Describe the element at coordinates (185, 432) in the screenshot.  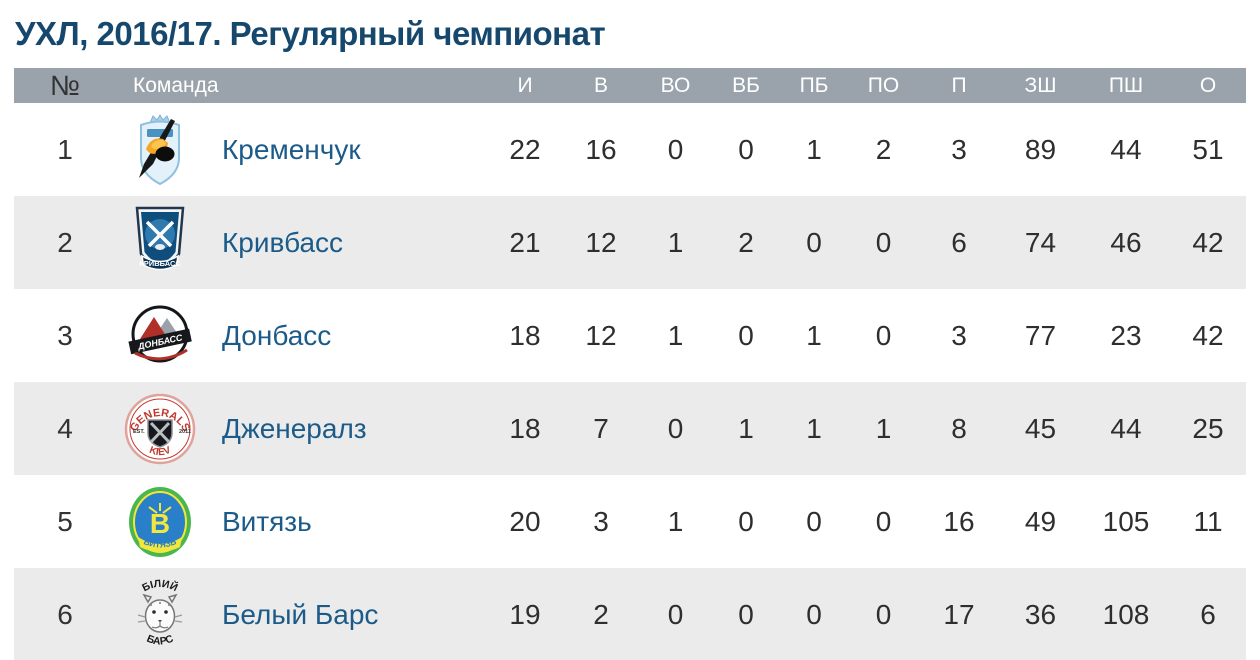
I see `generals-logo-year-text: 2011` at that location.